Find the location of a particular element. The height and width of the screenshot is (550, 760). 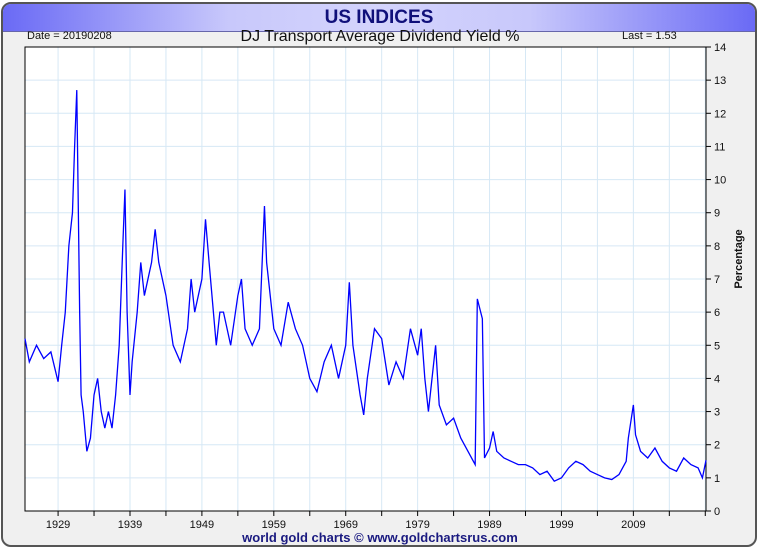

banner-title: US INDICES is located at coordinates (379, 17).